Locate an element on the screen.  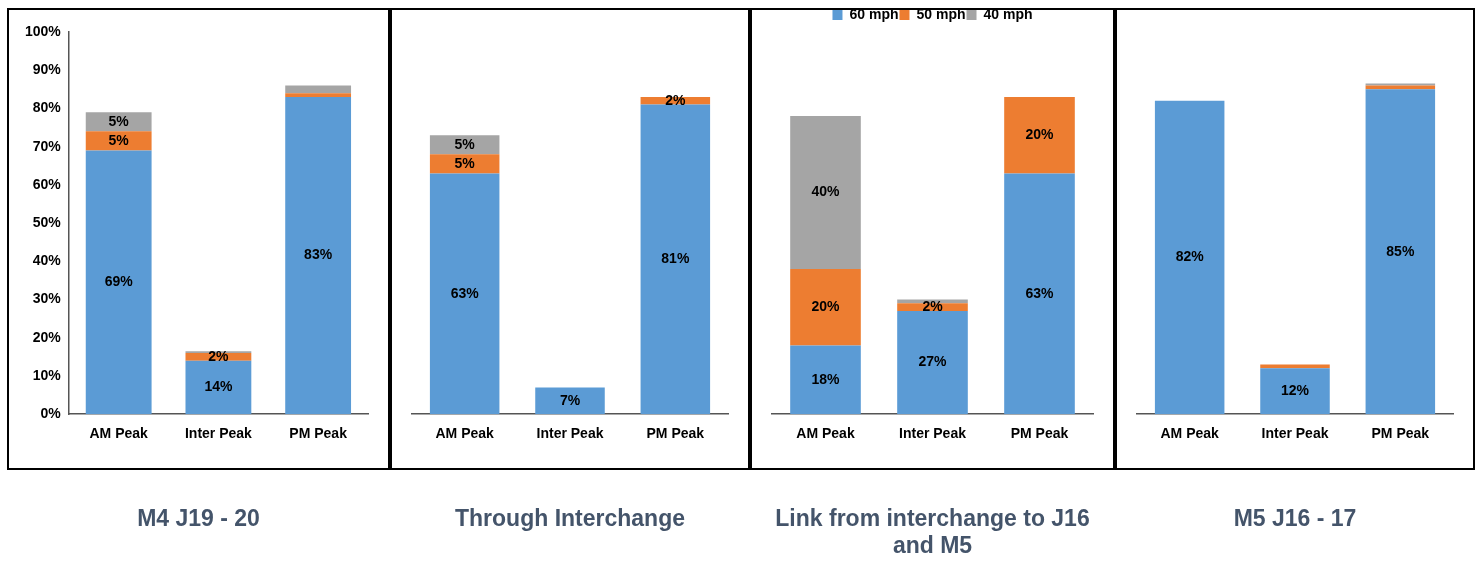
data-label: 7% is located at coordinates (570, 399).